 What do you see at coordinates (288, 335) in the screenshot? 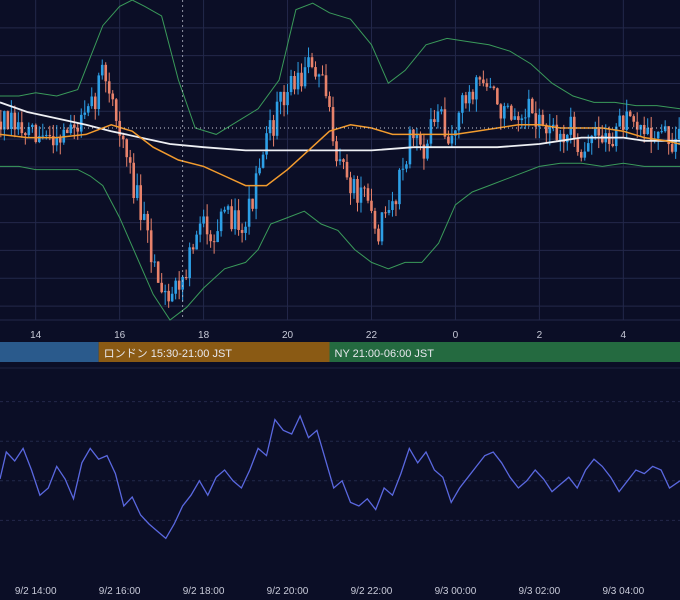
I see `x-tick-label: 20` at bounding box center [288, 335].